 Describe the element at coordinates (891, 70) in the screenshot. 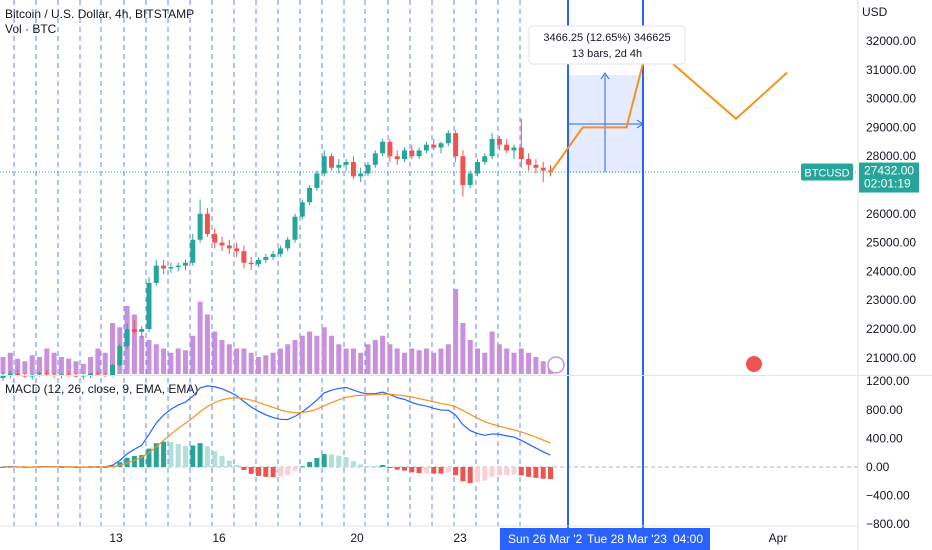

I see `price-tick: 31000.00` at that location.